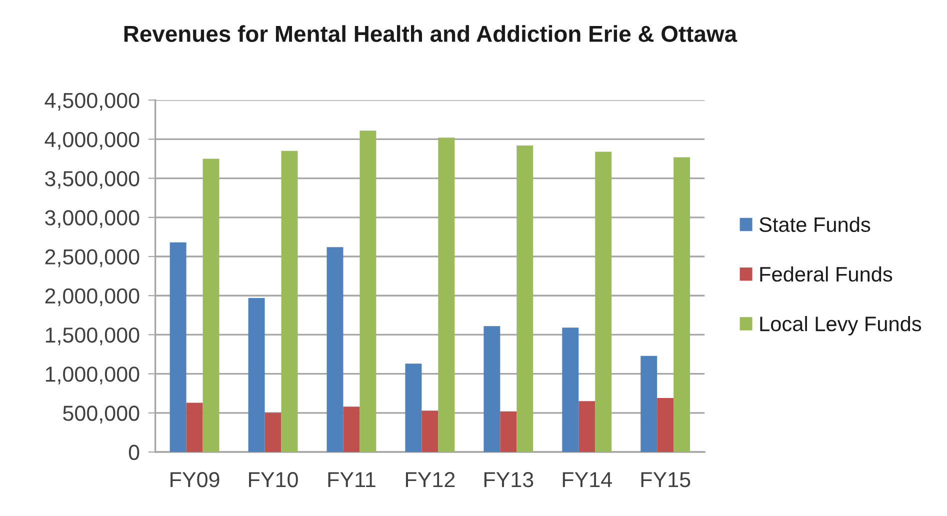 The image size is (947, 516). I want to click on legend-label: State Funds, so click(814, 224).